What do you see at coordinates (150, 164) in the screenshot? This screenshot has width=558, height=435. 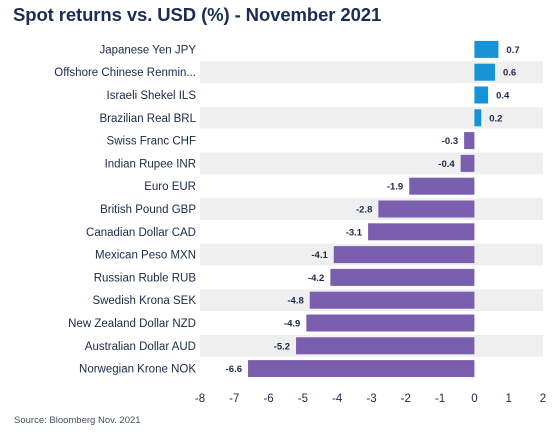 I see `category-label: Indian Rupee INR` at bounding box center [150, 164].